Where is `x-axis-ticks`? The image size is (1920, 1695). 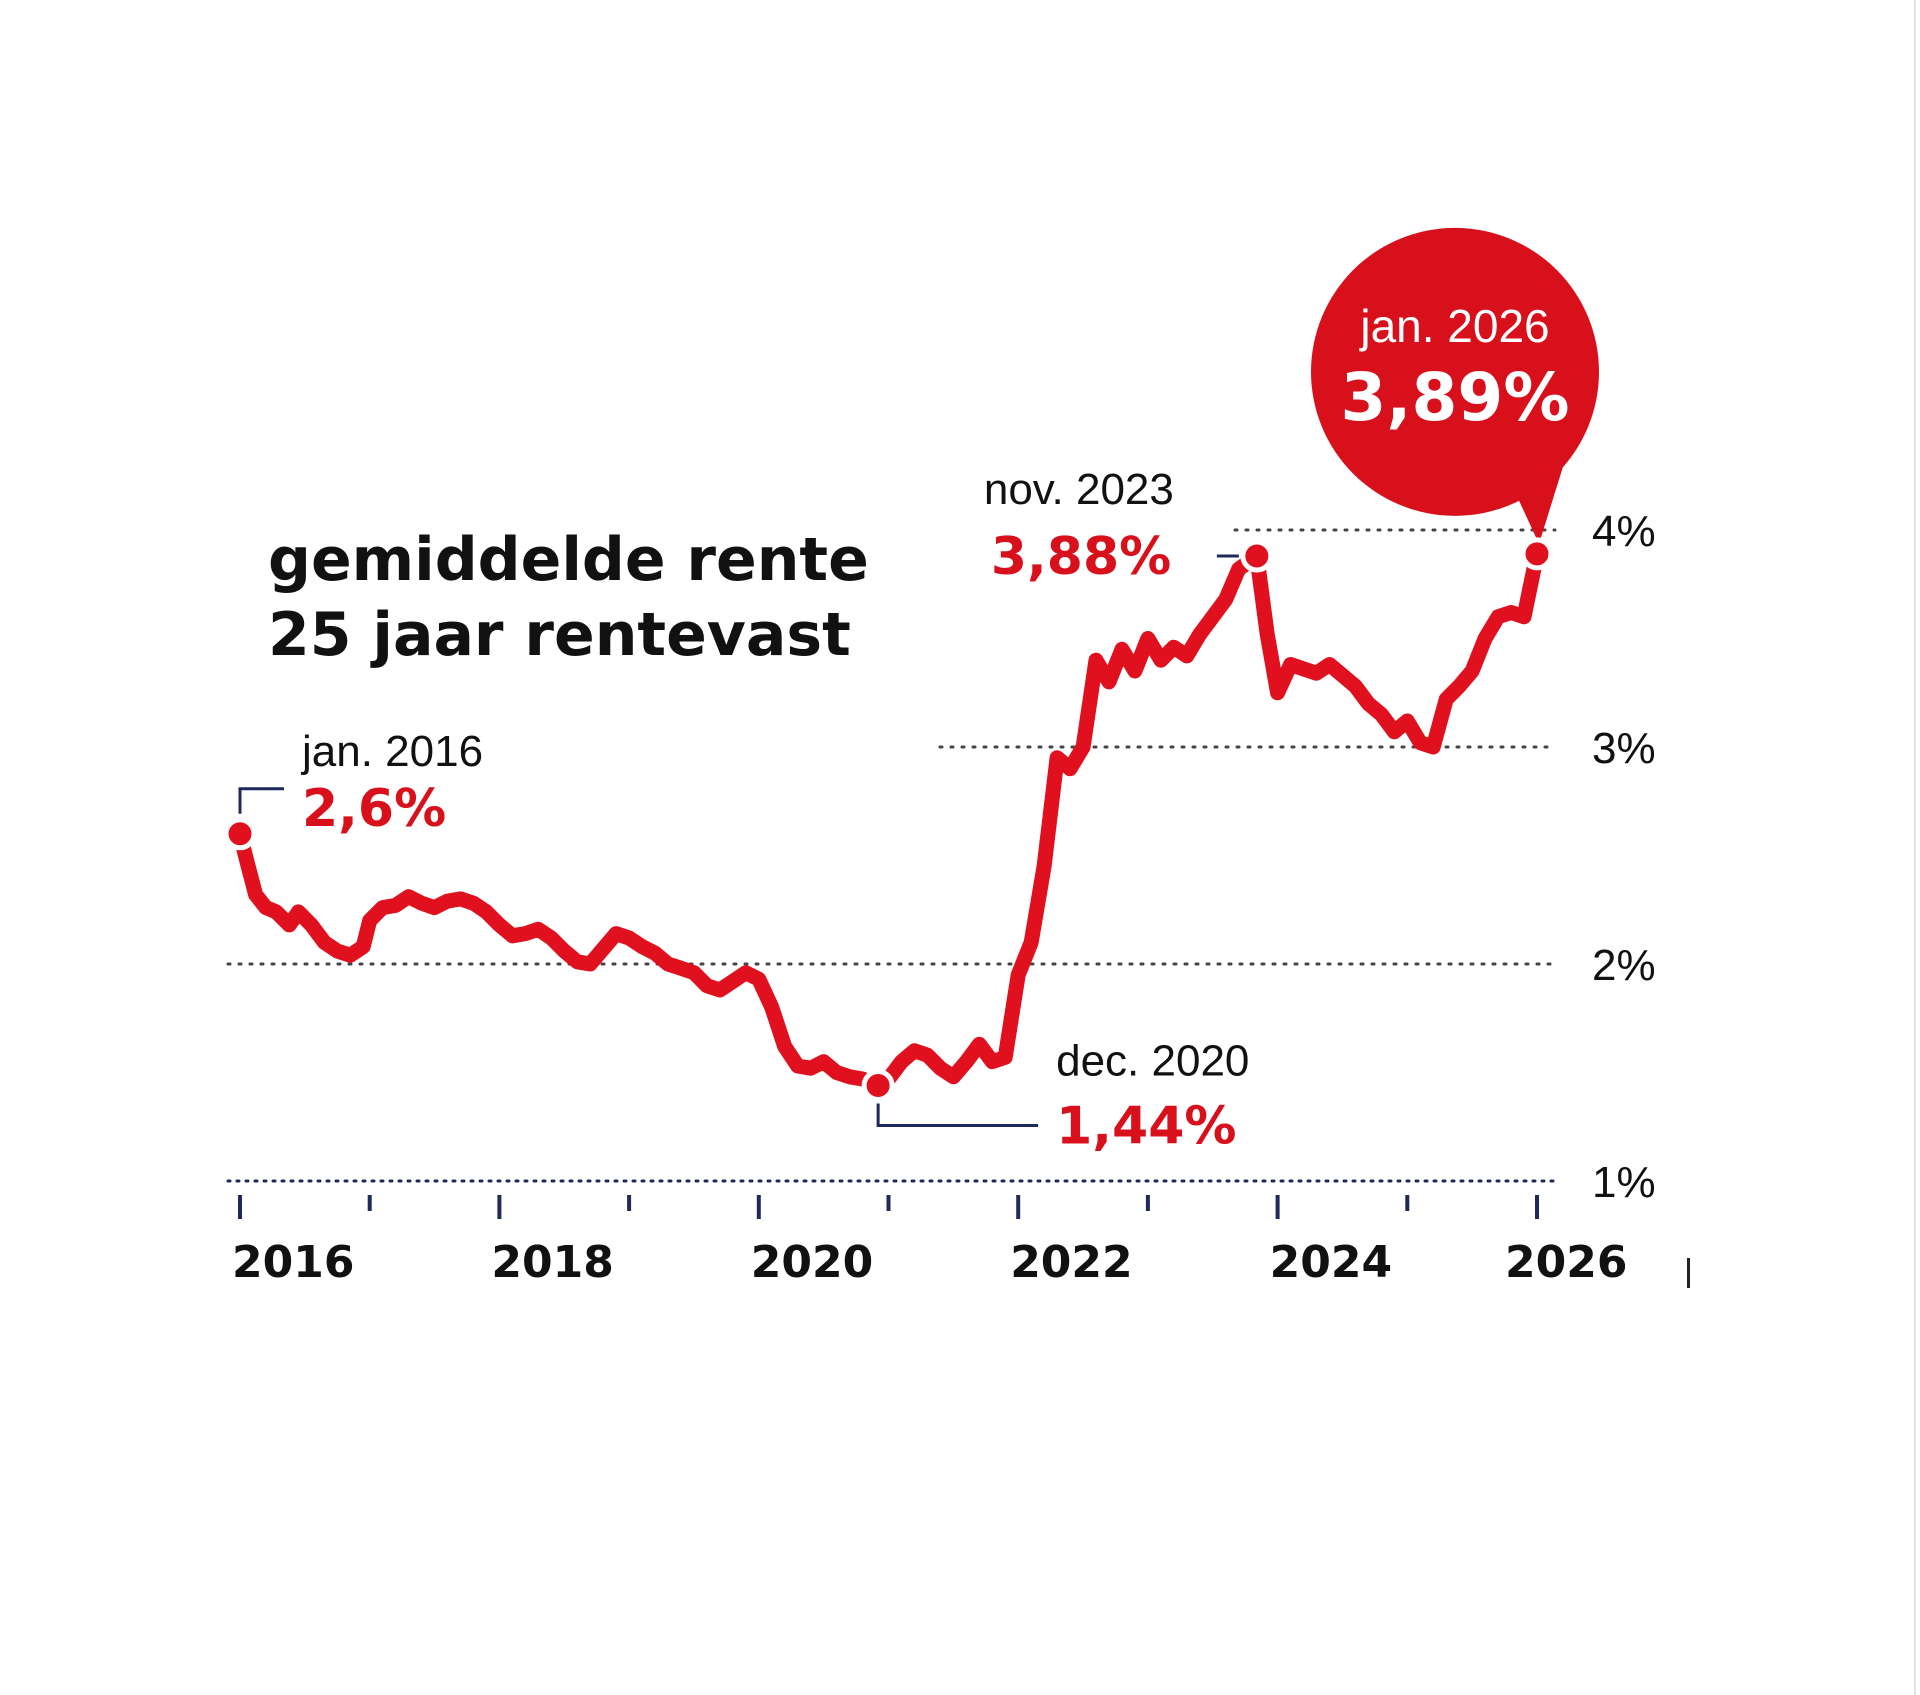
x-axis-ticks is located at coordinates (888, 1207).